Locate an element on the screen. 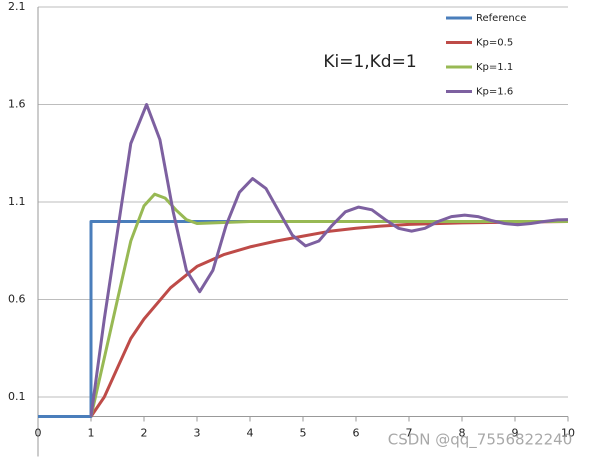 The image size is (591, 458). x-tick-label: 7 is located at coordinates (409, 433).